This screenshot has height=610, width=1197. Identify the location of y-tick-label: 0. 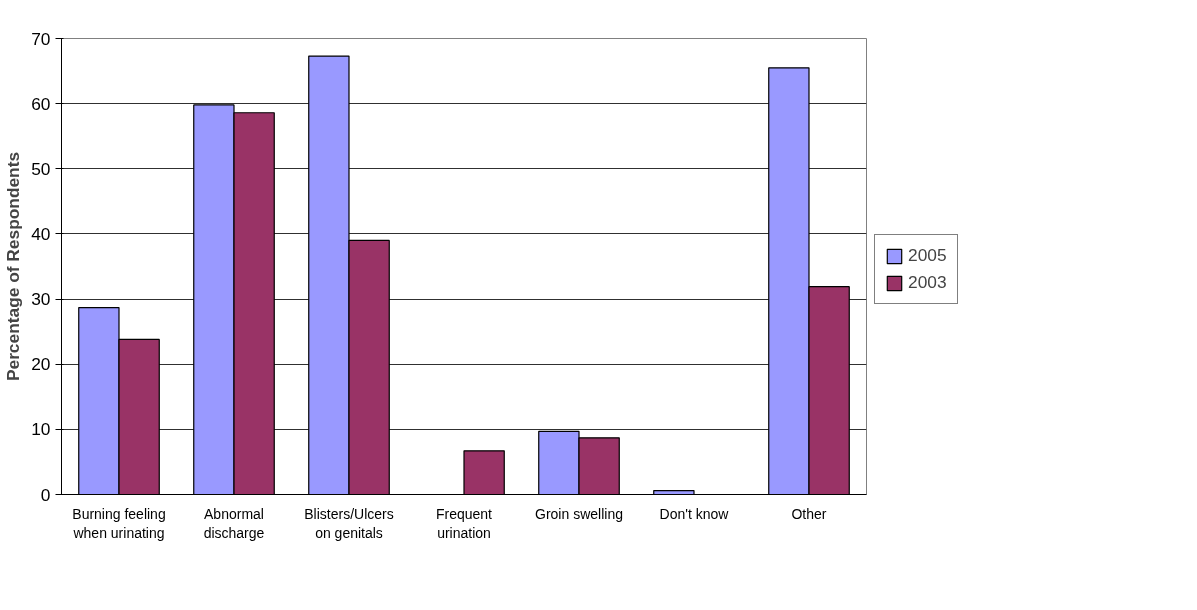
(45, 494).